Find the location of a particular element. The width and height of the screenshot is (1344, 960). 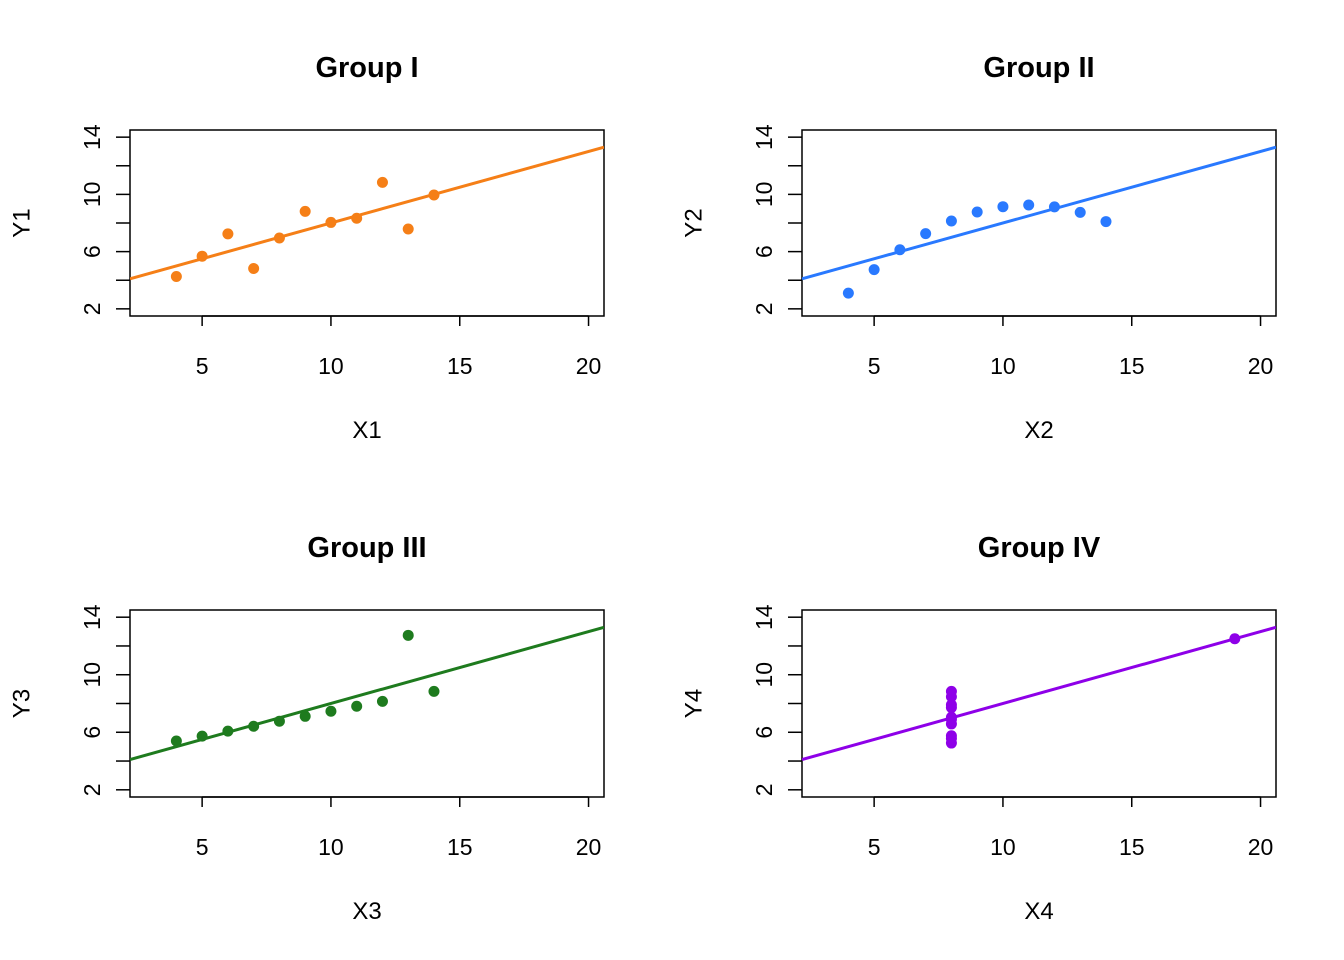

panel-title: Group III is located at coordinates (366, 548).